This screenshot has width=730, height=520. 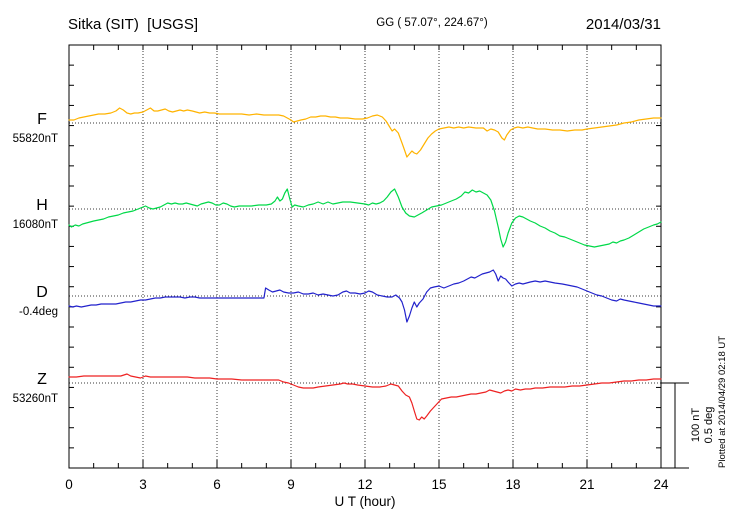 What do you see at coordinates (696, 425) in the screenshot?
I see `scalebar-nt-label: 100 nT` at bounding box center [696, 425].